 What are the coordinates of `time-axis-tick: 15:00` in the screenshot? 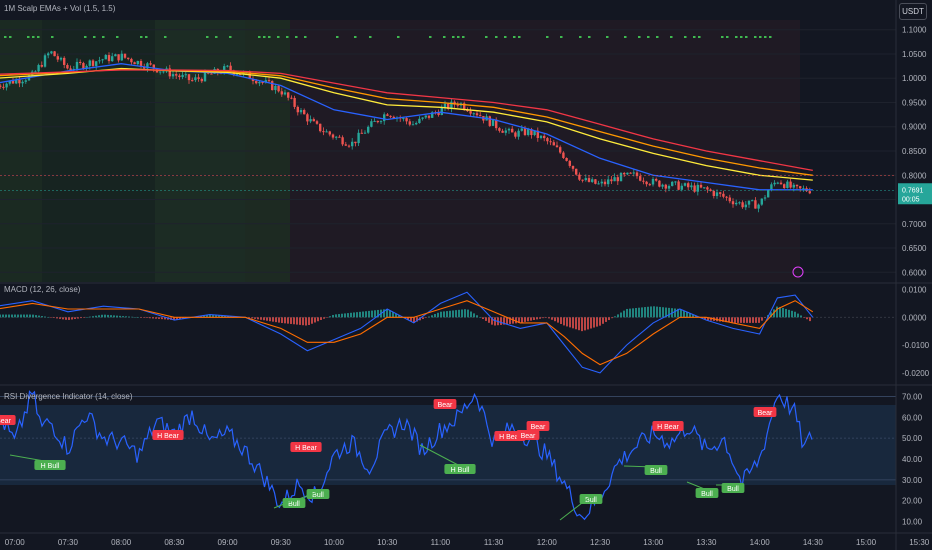 It's located at (866, 542).